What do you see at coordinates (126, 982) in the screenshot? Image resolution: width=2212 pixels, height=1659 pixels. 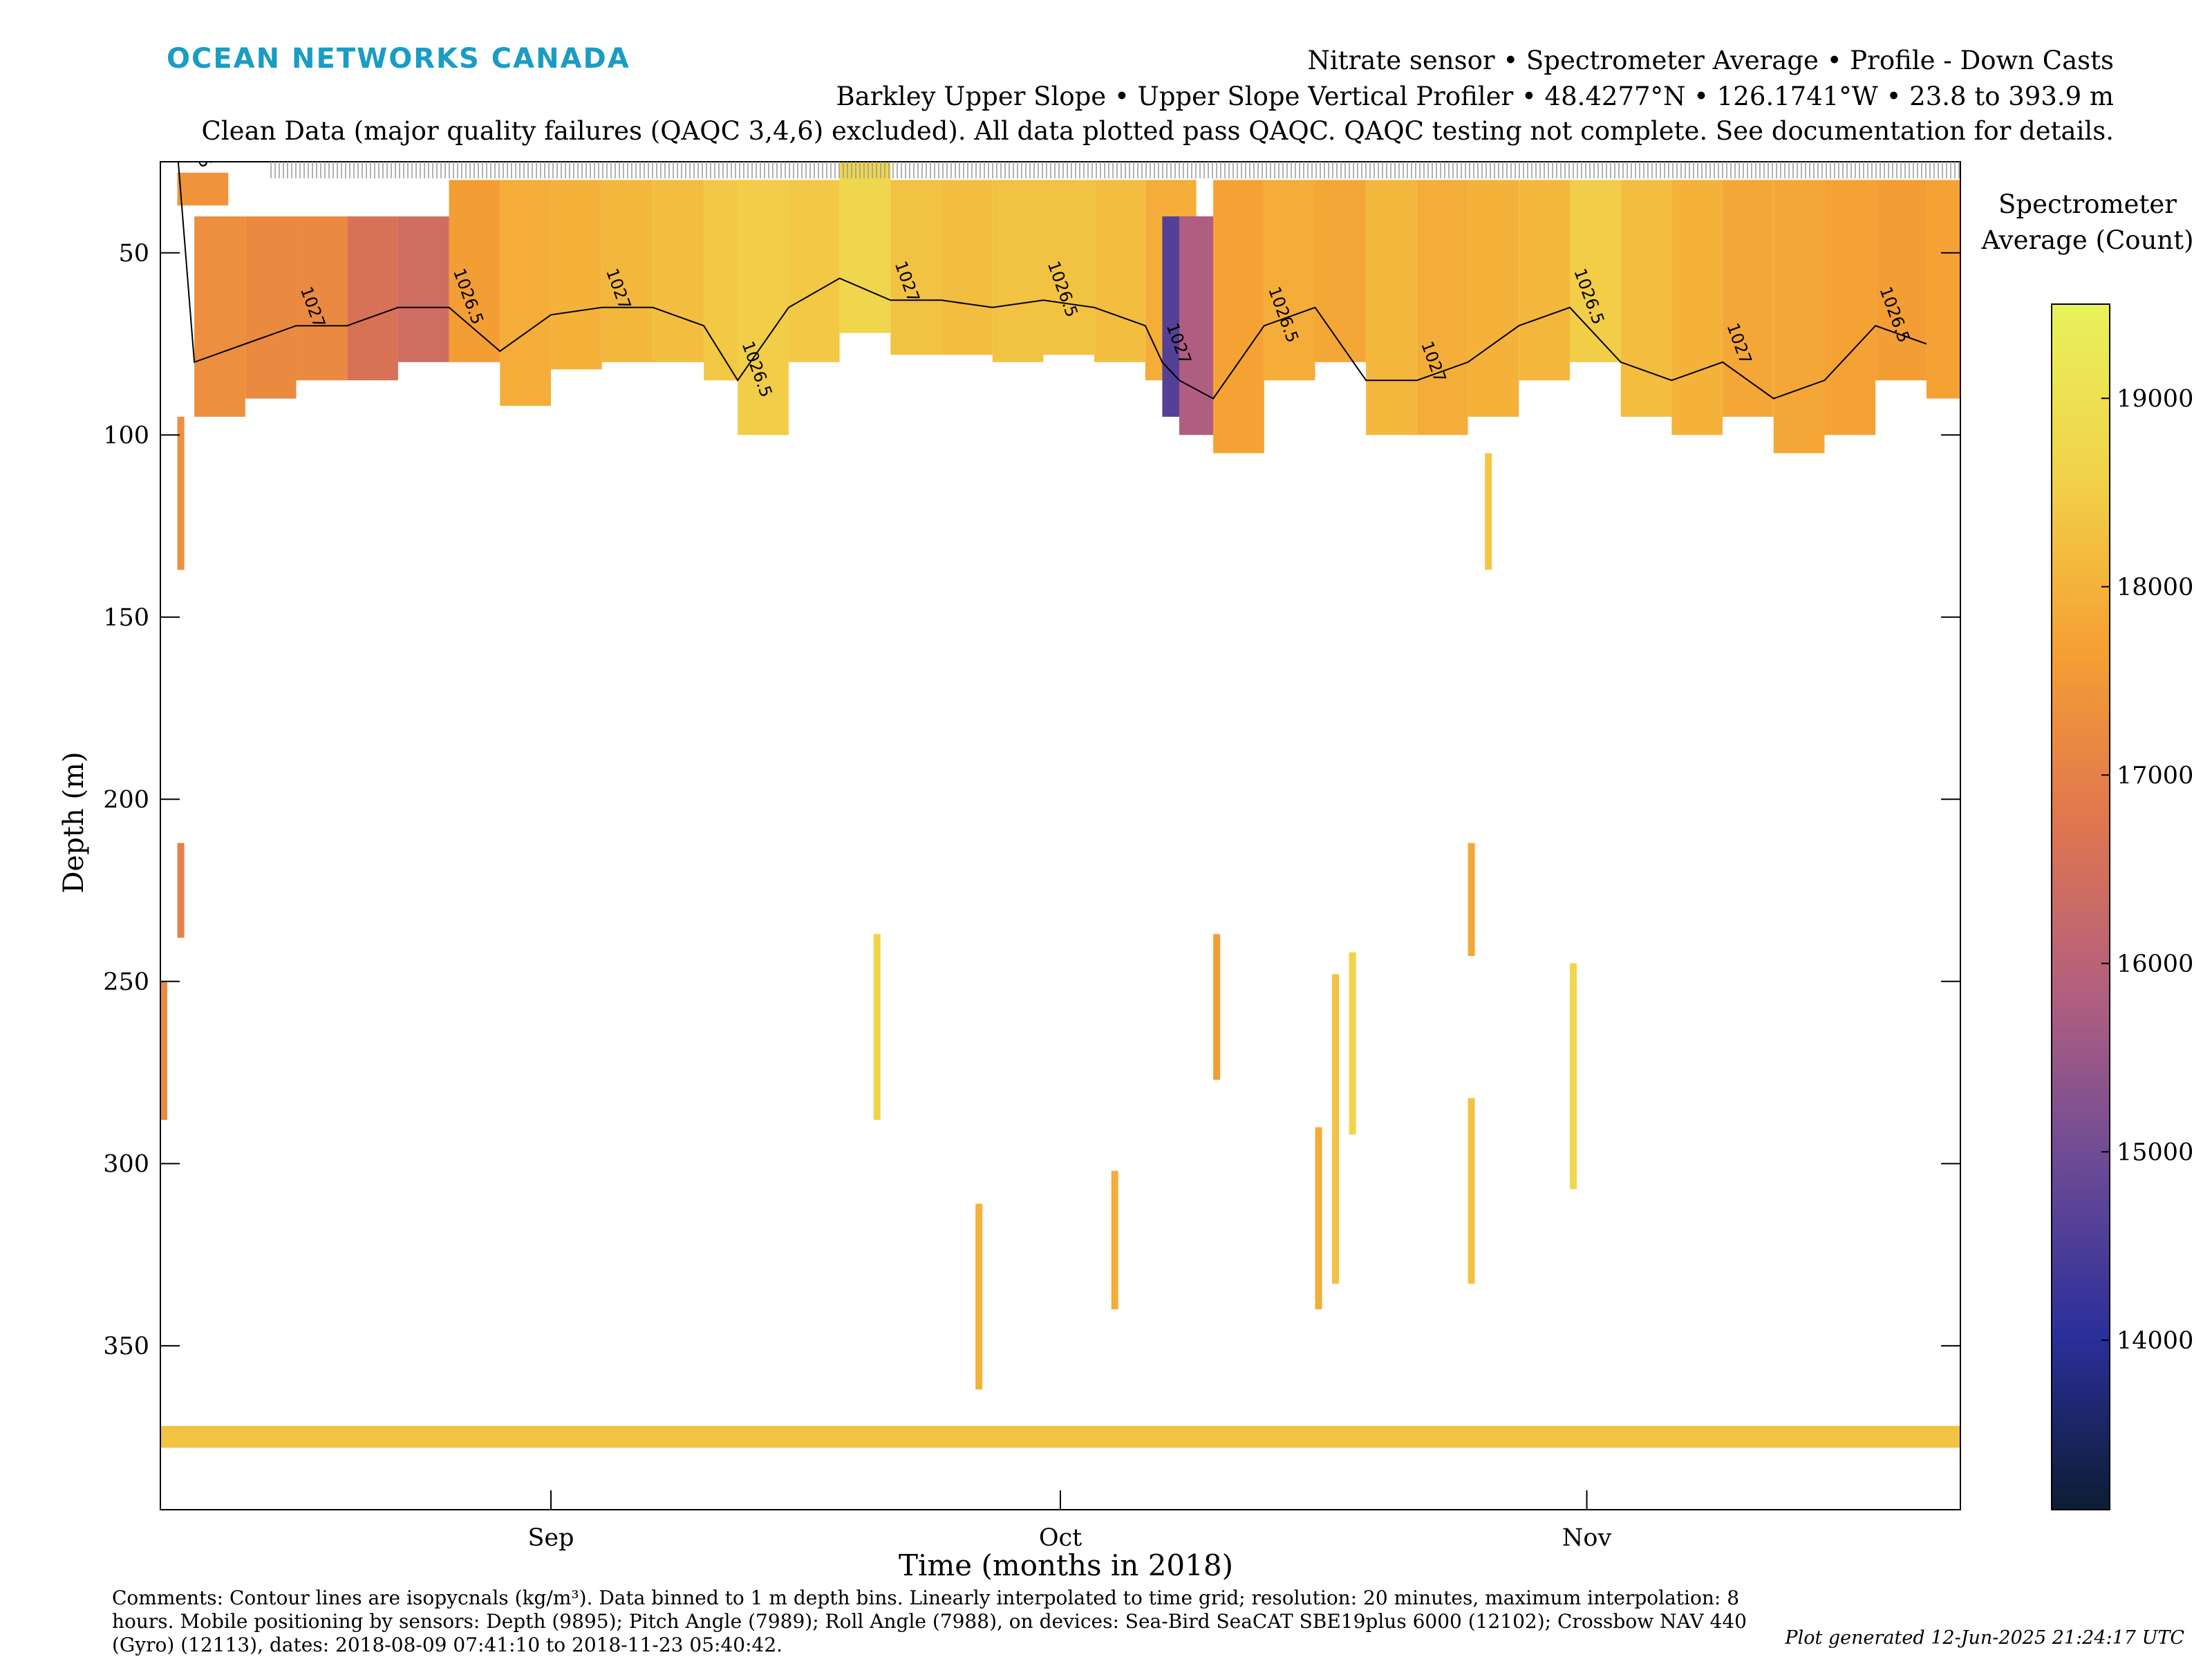 I see `y-tick-label: 250` at bounding box center [126, 982].